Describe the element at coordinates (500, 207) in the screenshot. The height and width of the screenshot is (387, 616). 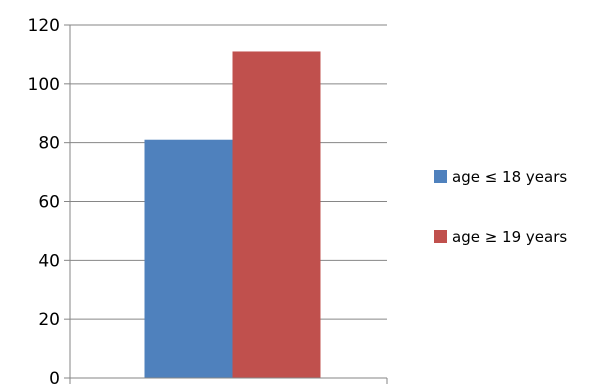
I see `legend: age ≤ 18 years age ≥ 19 years` at that location.